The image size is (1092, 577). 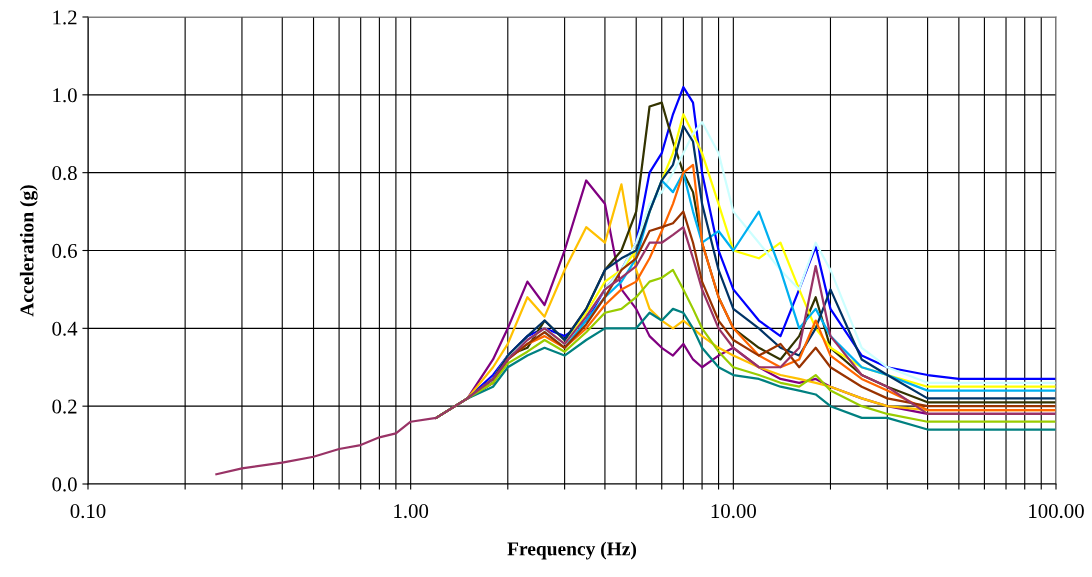 I want to click on x-tick-label: 1.00, so click(x=411, y=511).